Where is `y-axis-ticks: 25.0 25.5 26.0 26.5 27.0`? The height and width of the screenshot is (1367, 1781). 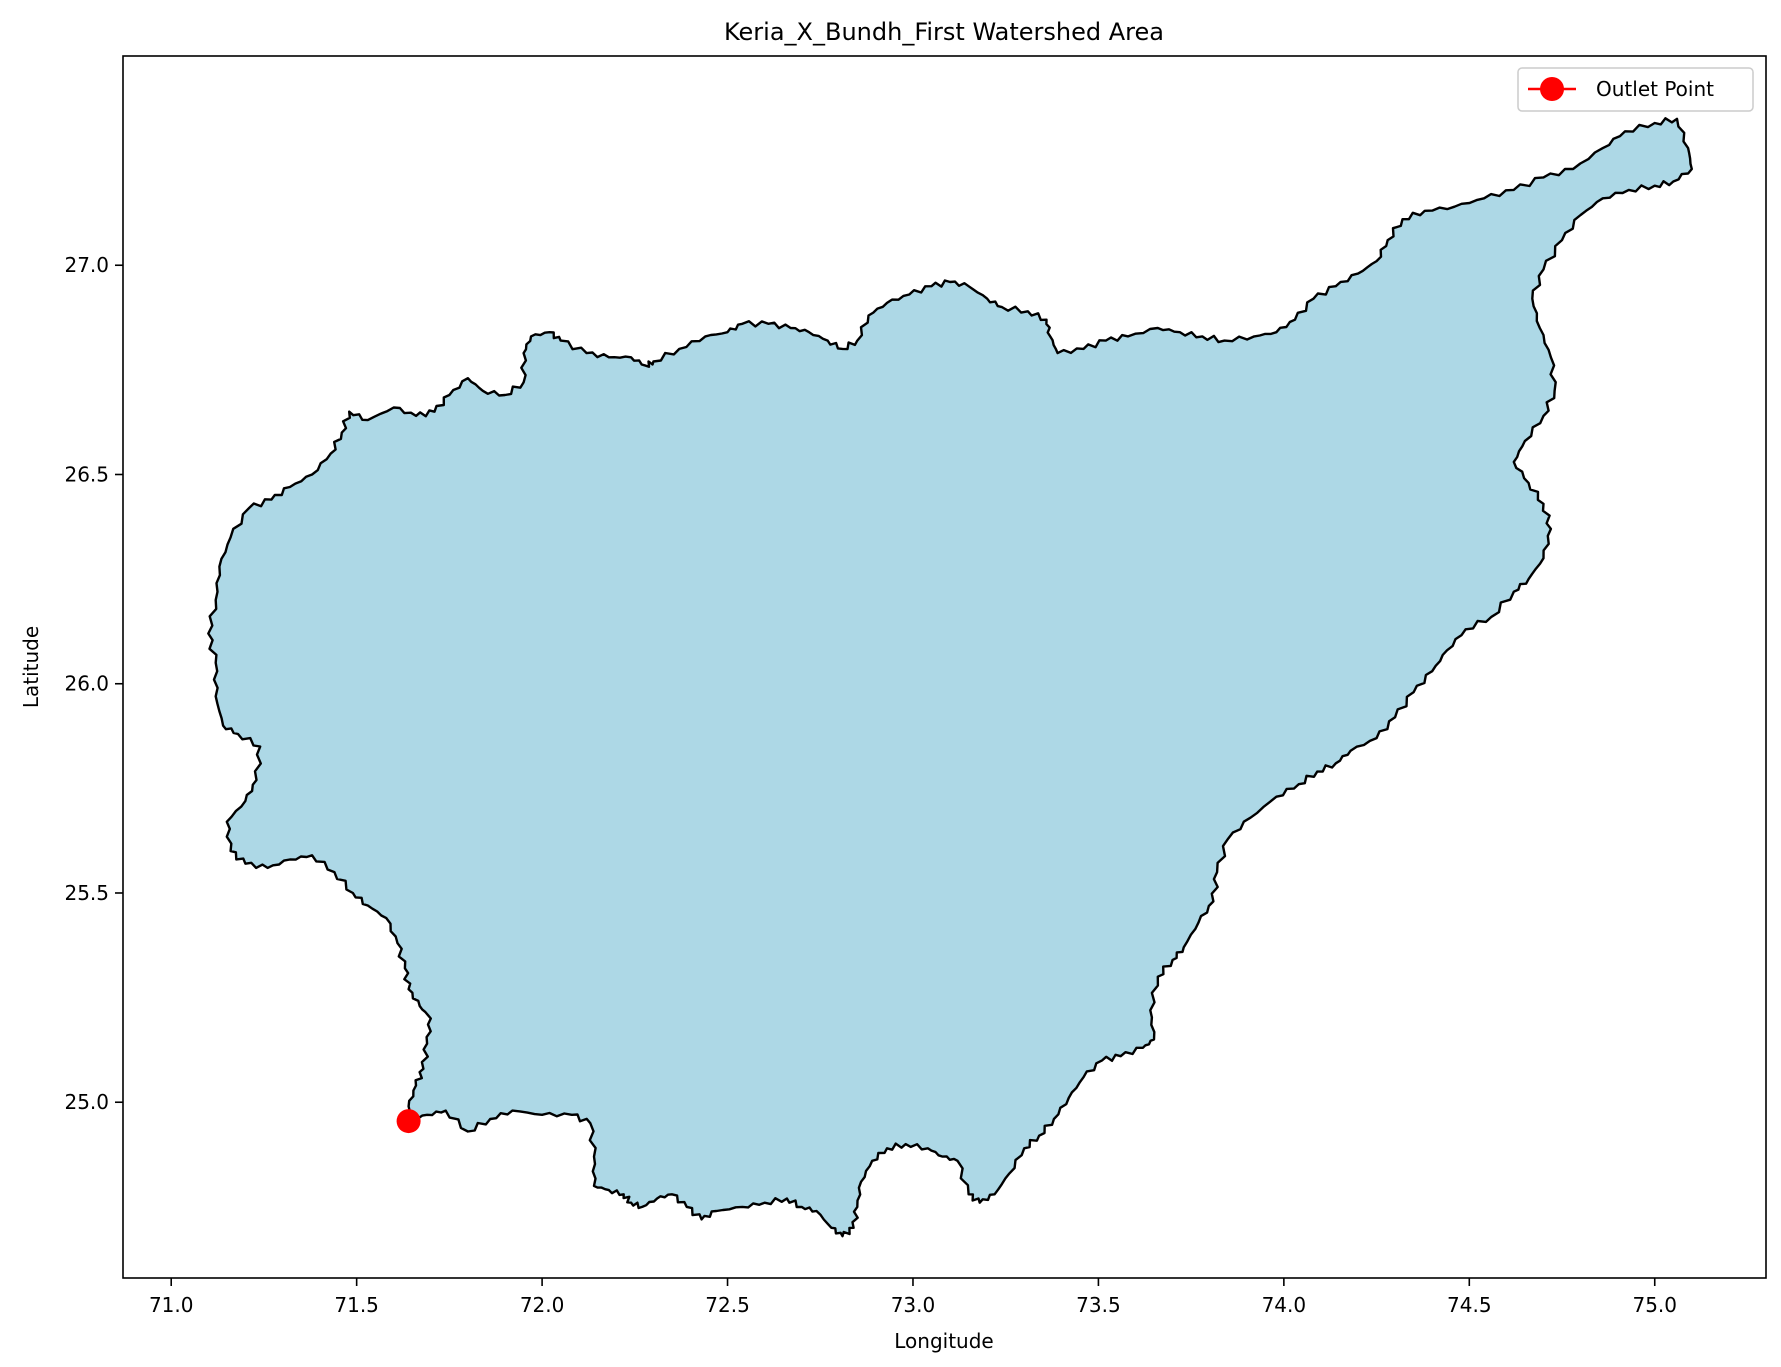
y-axis-ticks: 25.0 25.5 26.0 26.5 27.0 is located at coordinates (93, 683).